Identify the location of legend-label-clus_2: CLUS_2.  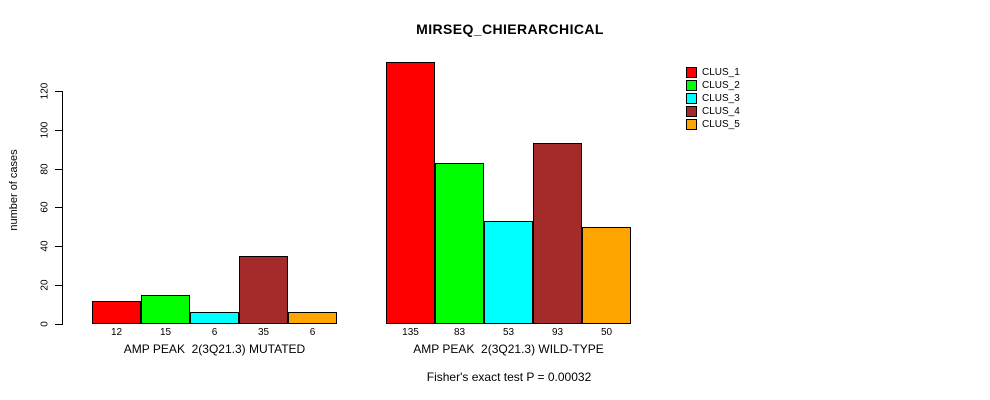
(721, 85).